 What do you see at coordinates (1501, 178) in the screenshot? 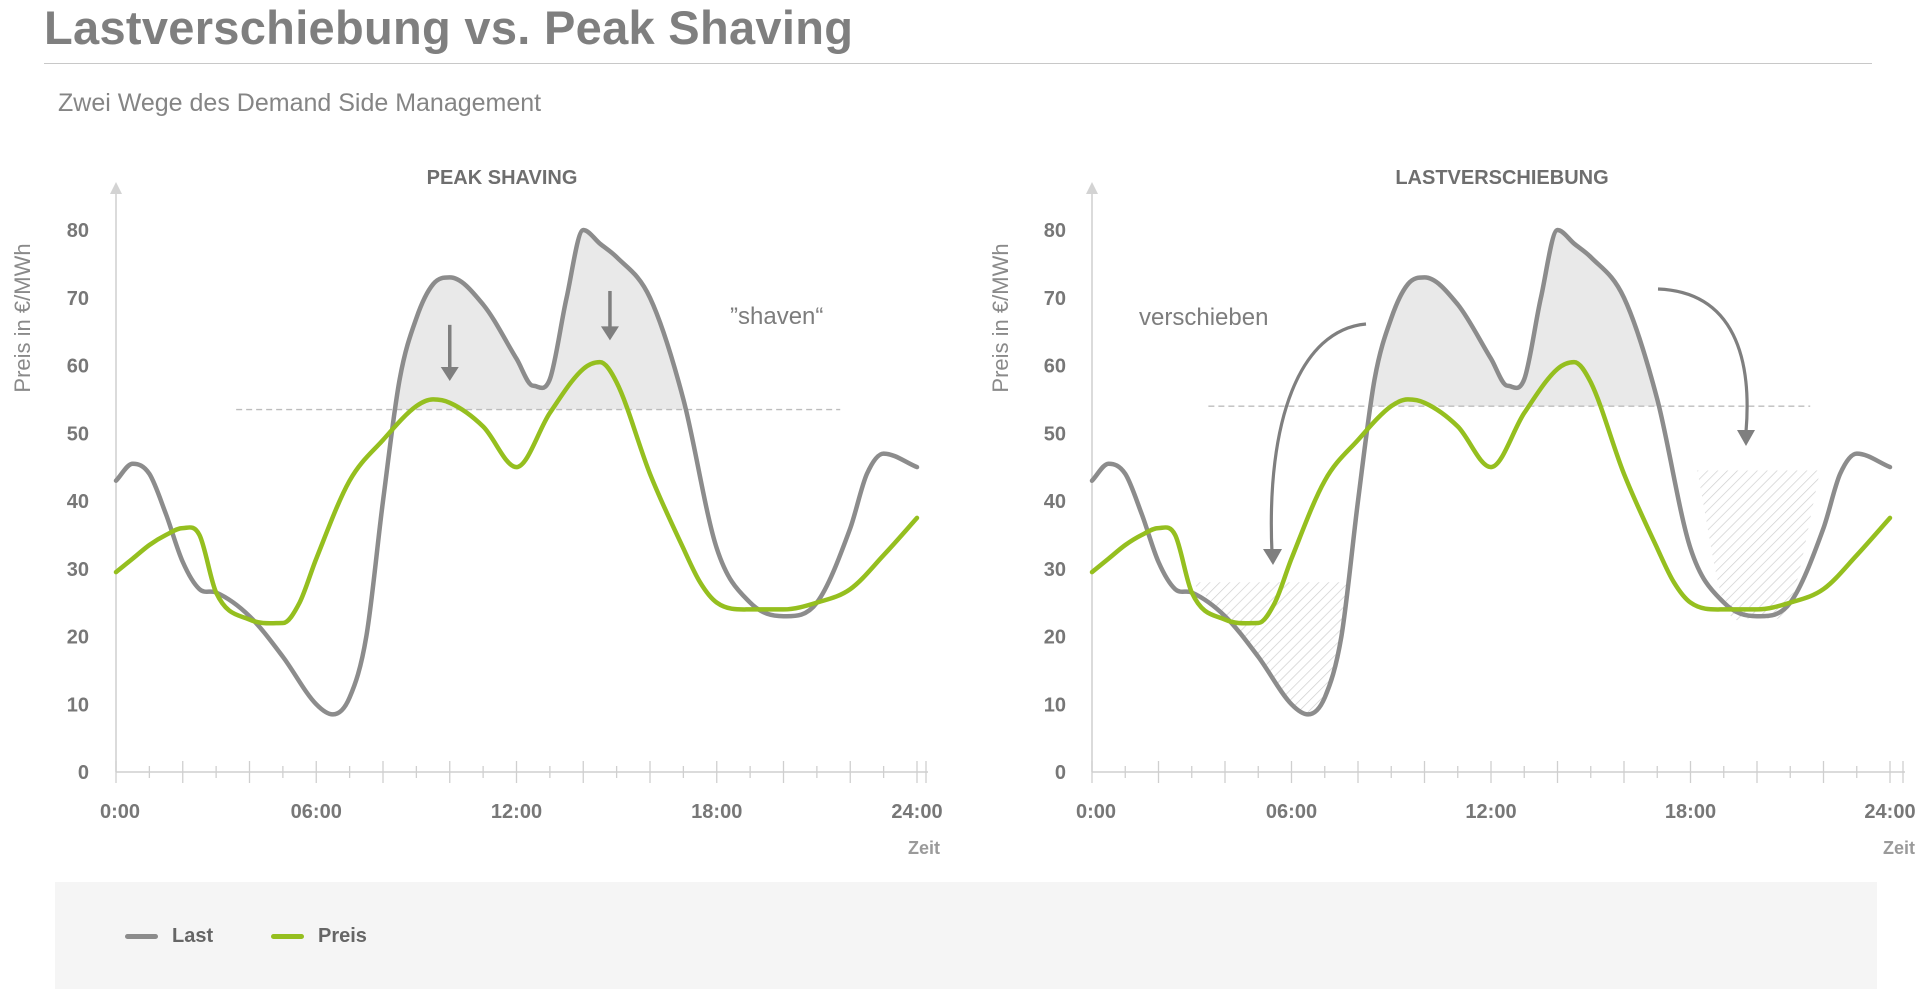
I see `chart-title: LASTVERSCHIEBUNG` at bounding box center [1501, 178].